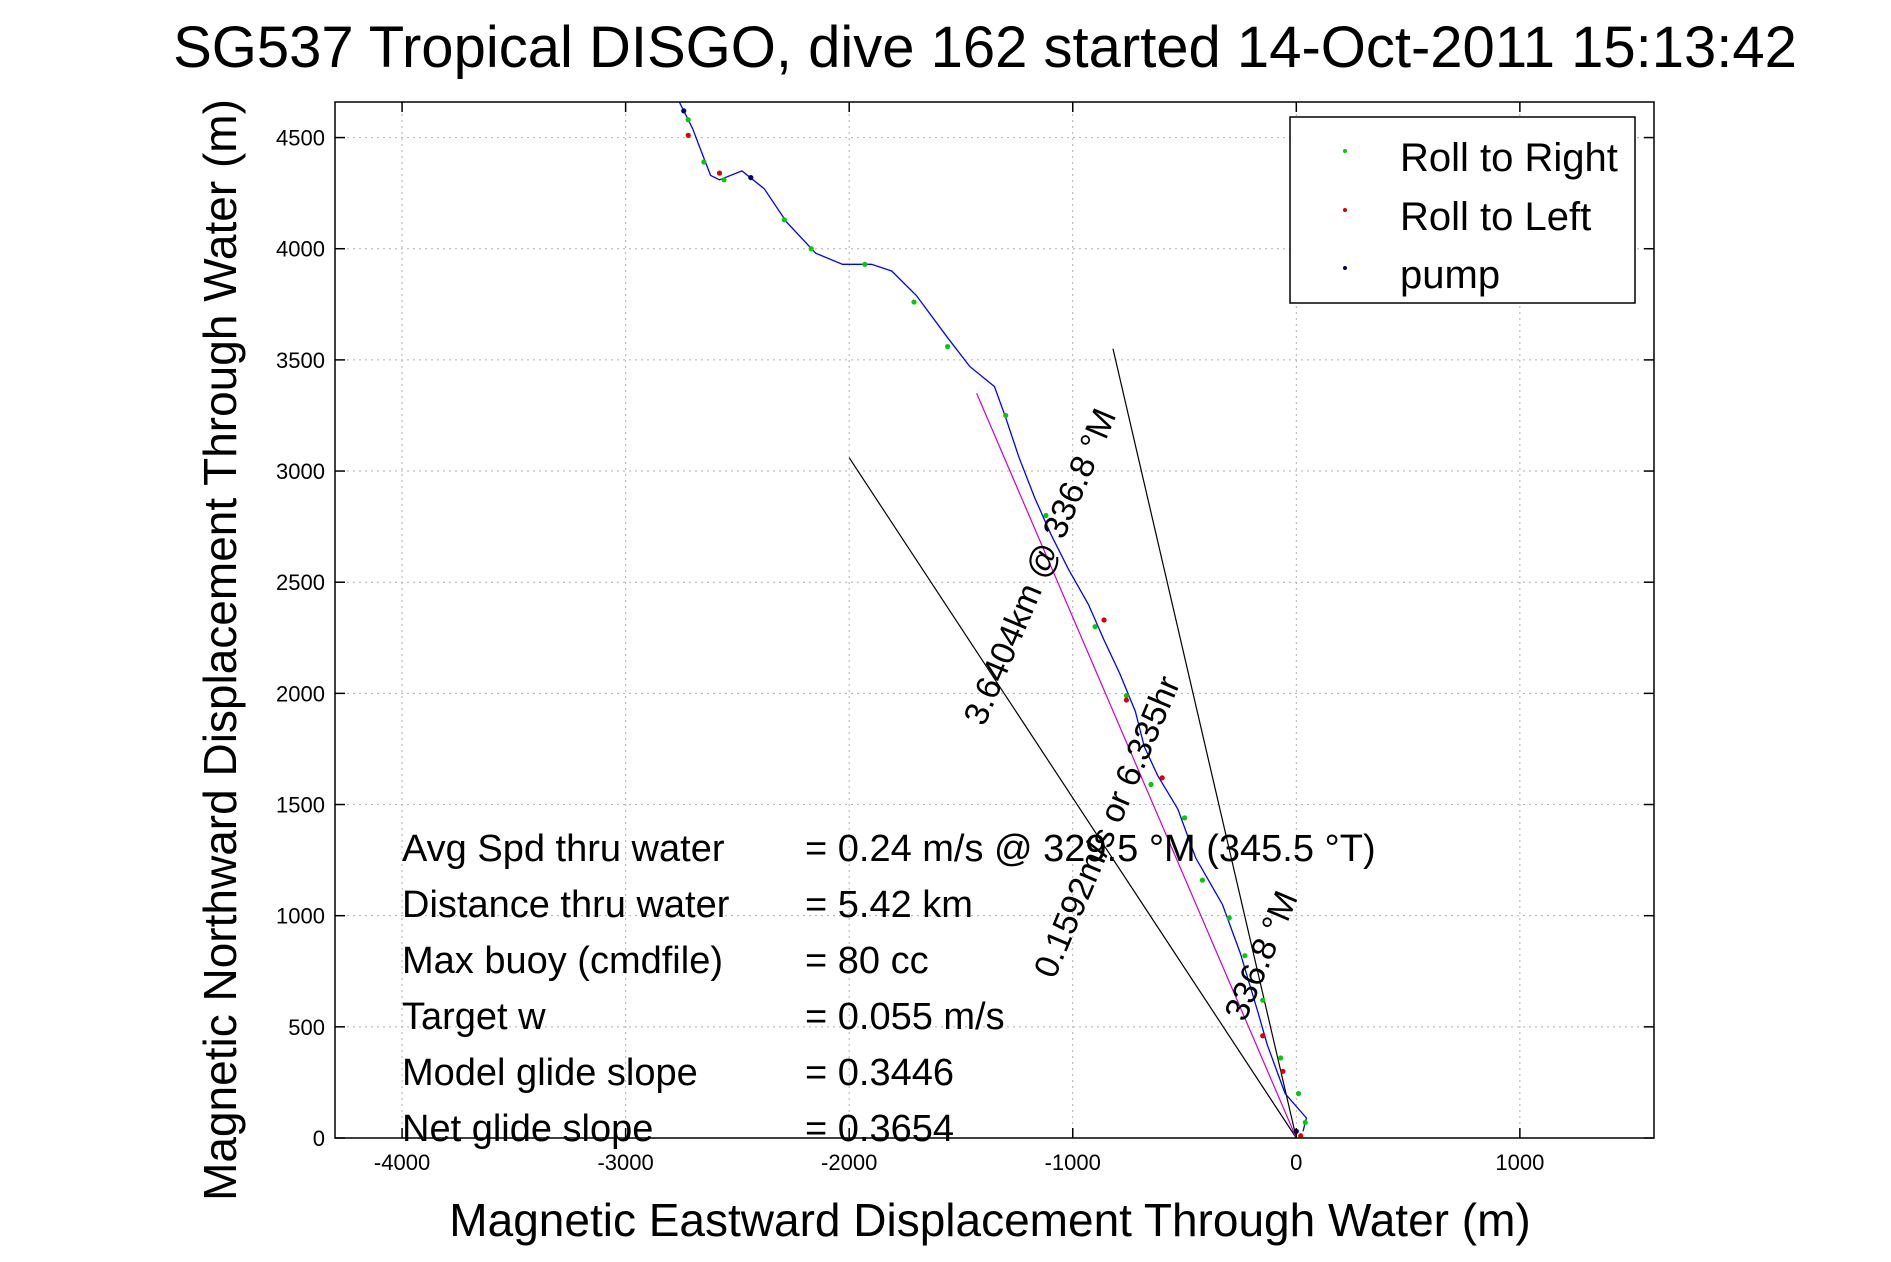 The height and width of the screenshot is (1262, 1891). What do you see at coordinates (562, 961) in the screenshot?
I see `stat-label-max-buoy: Max buoy (cmdfile)` at bounding box center [562, 961].